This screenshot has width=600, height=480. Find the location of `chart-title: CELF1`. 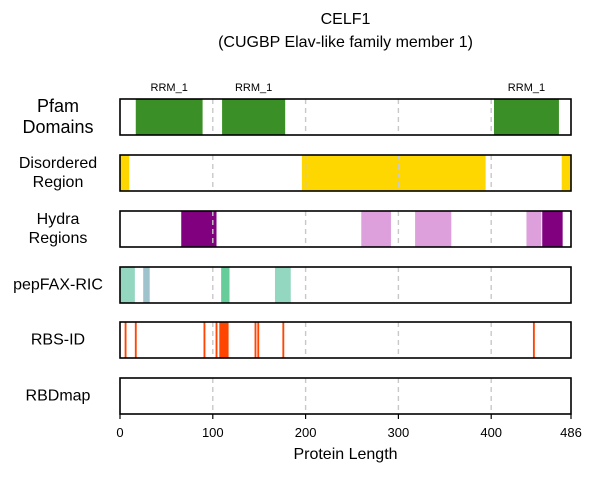

chart-title: CELF1 is located at coordinates (345, 19).